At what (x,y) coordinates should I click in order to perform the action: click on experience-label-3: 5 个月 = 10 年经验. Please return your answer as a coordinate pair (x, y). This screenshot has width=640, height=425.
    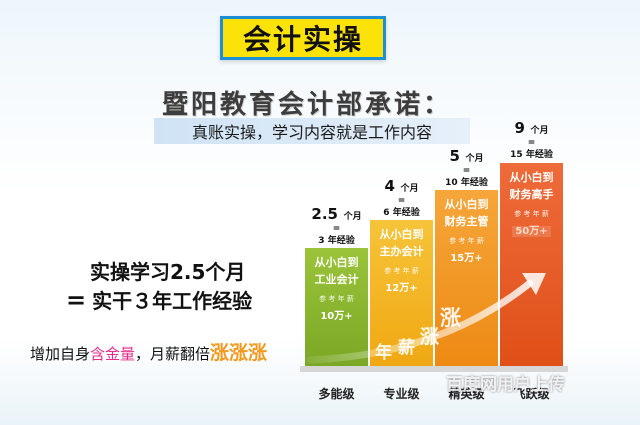
    Looking at the image, I should click on (466, 168).